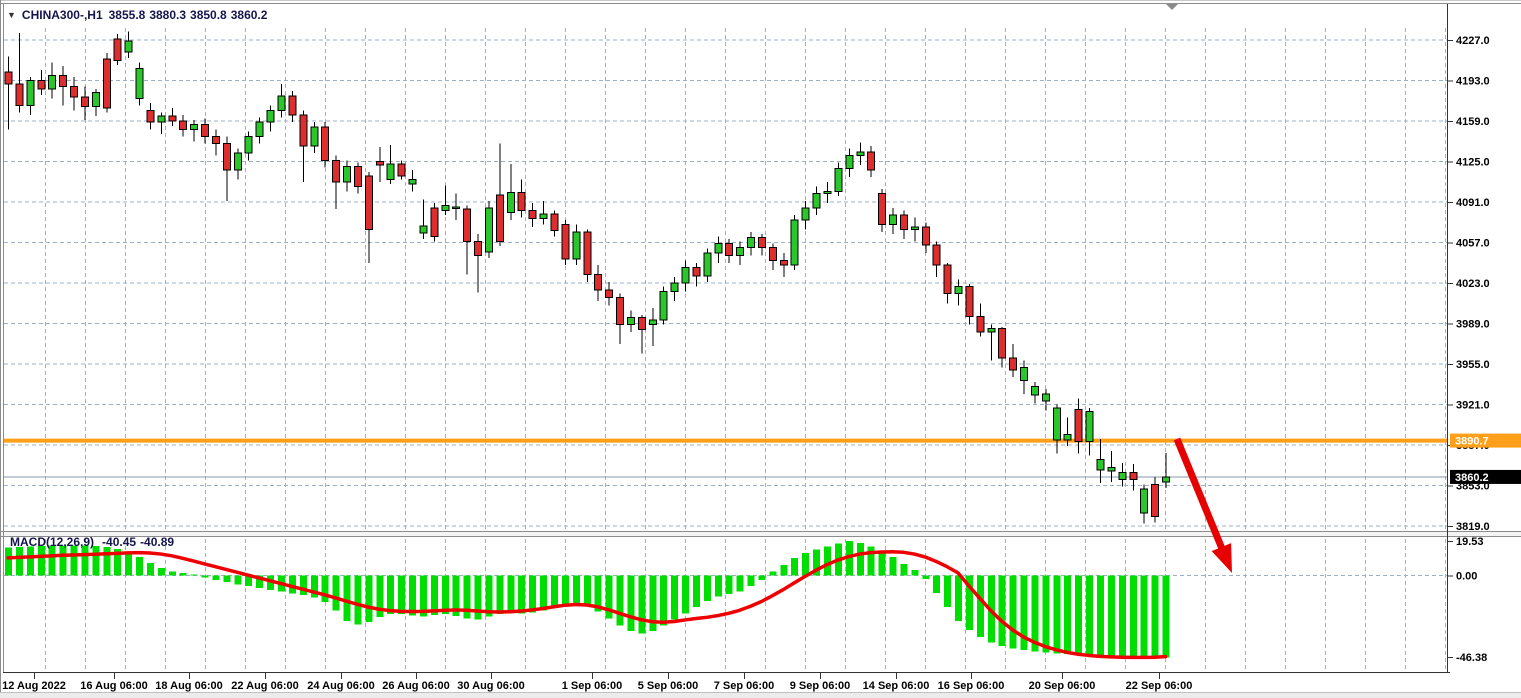 The height and width of the screenshot is (698, 1521). Describe the element at coordinates (127, 15) in the screenshot. I see `ohlc-open: 3855.8` at that location.